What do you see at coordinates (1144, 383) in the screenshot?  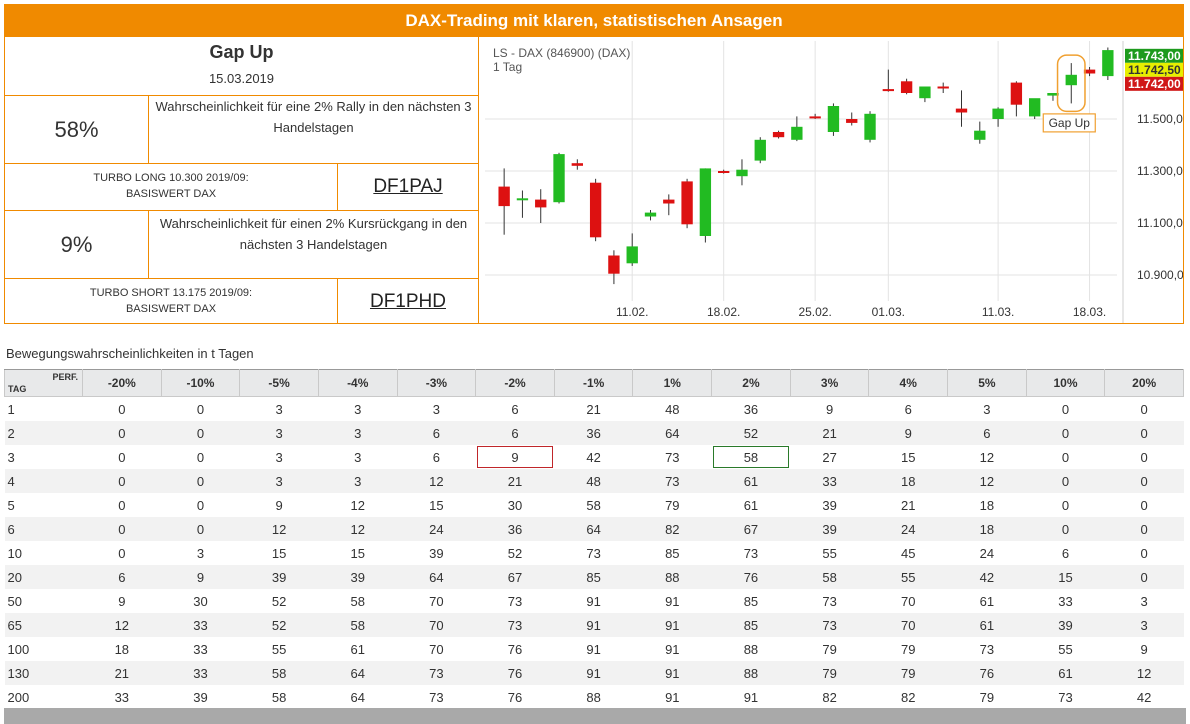 I see `column-header: 20%` at bounding box center [1144, 383].